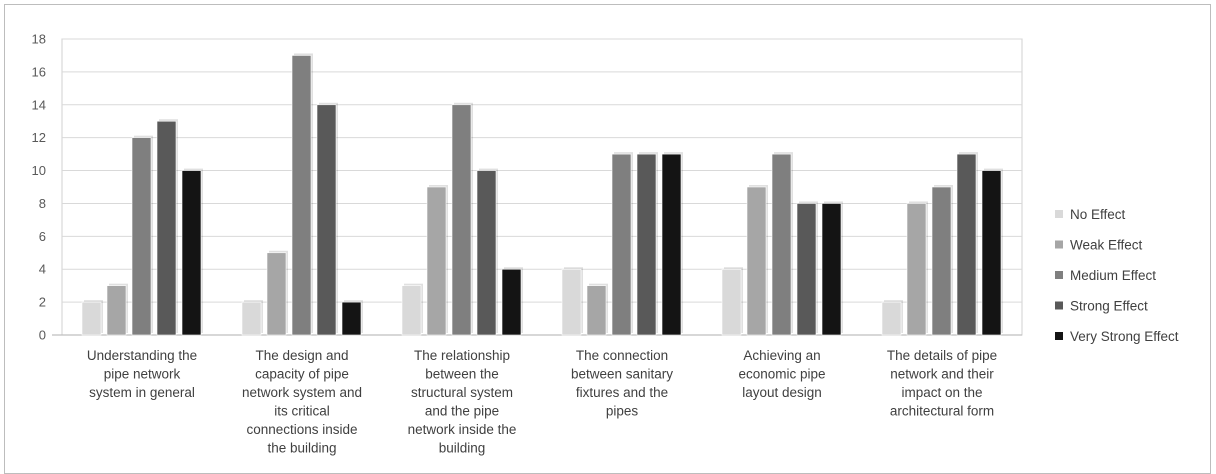 The height and width of the screenshot is (474, 1216). What do you see at coordinates (39, 170) in the screenshot?
I see `y-tick-label: 10` at bounding box center [39, 170].